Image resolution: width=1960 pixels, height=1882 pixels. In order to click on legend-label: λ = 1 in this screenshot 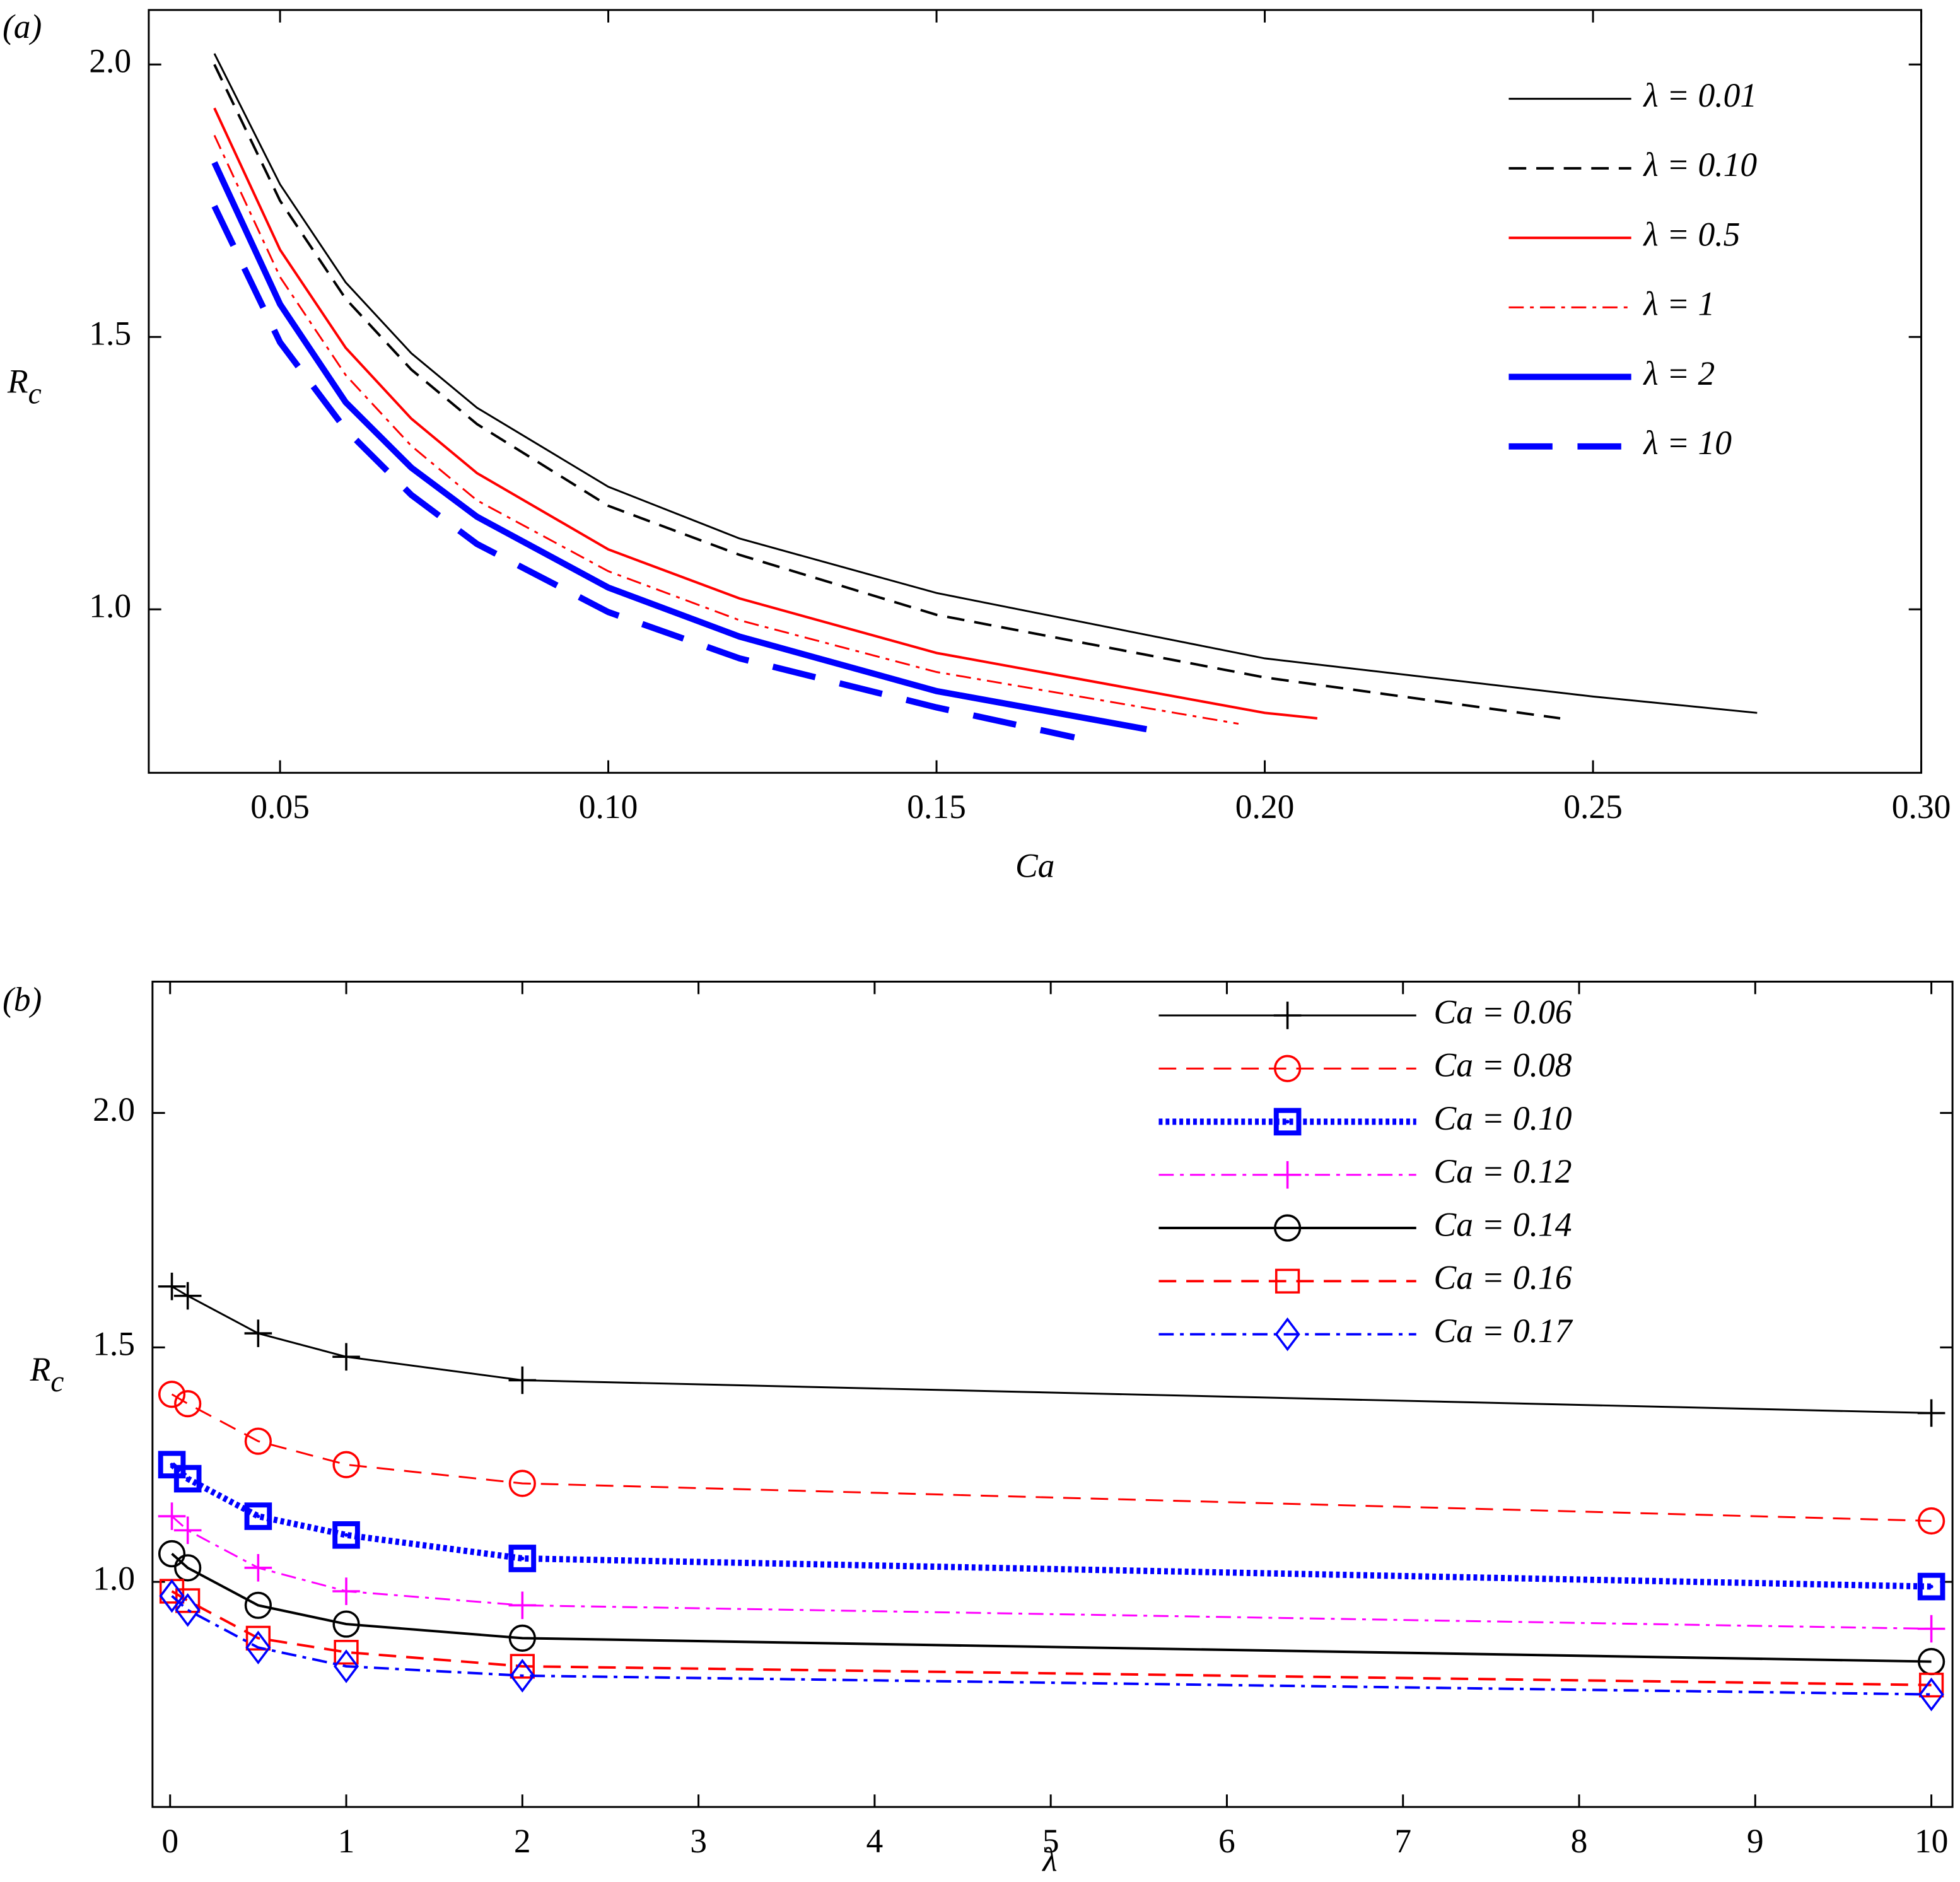, I will do `click(1679, 304)`.